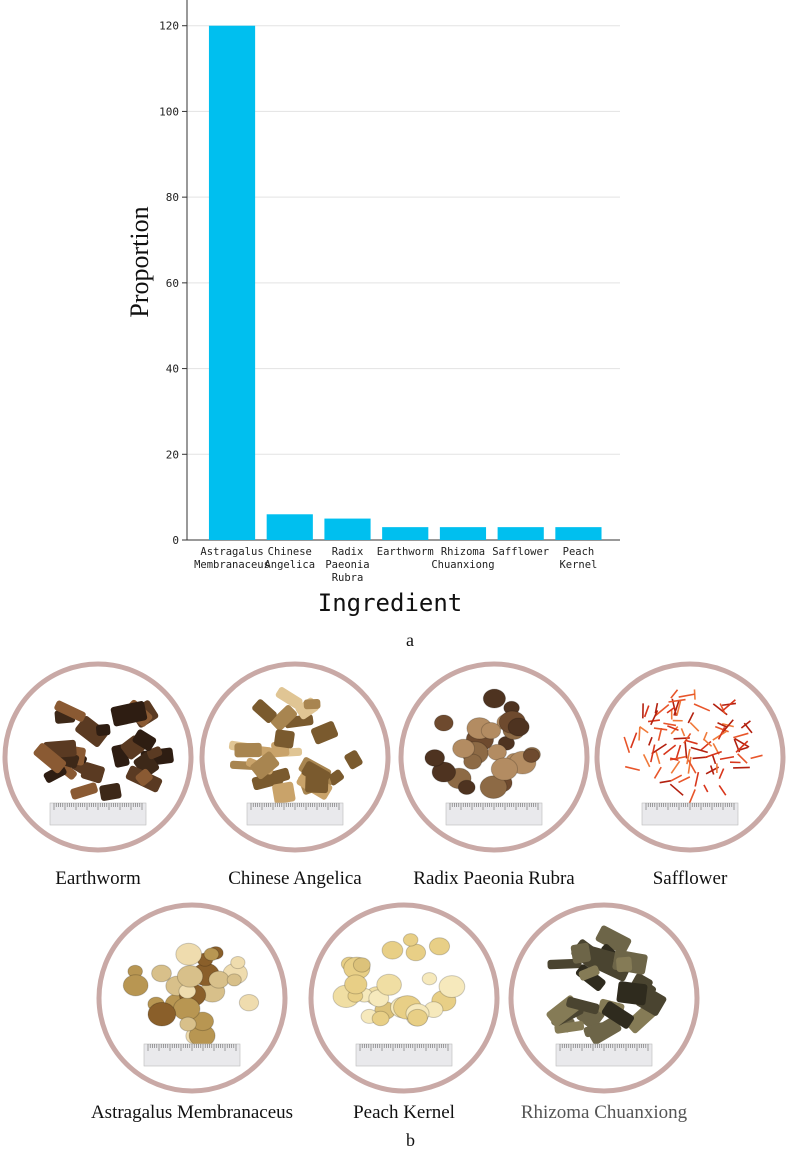  What do you see at coordinates (139, 261) in the screenshot?
I see `y-axis-title: Proportion` at bounding box center [139, 261].